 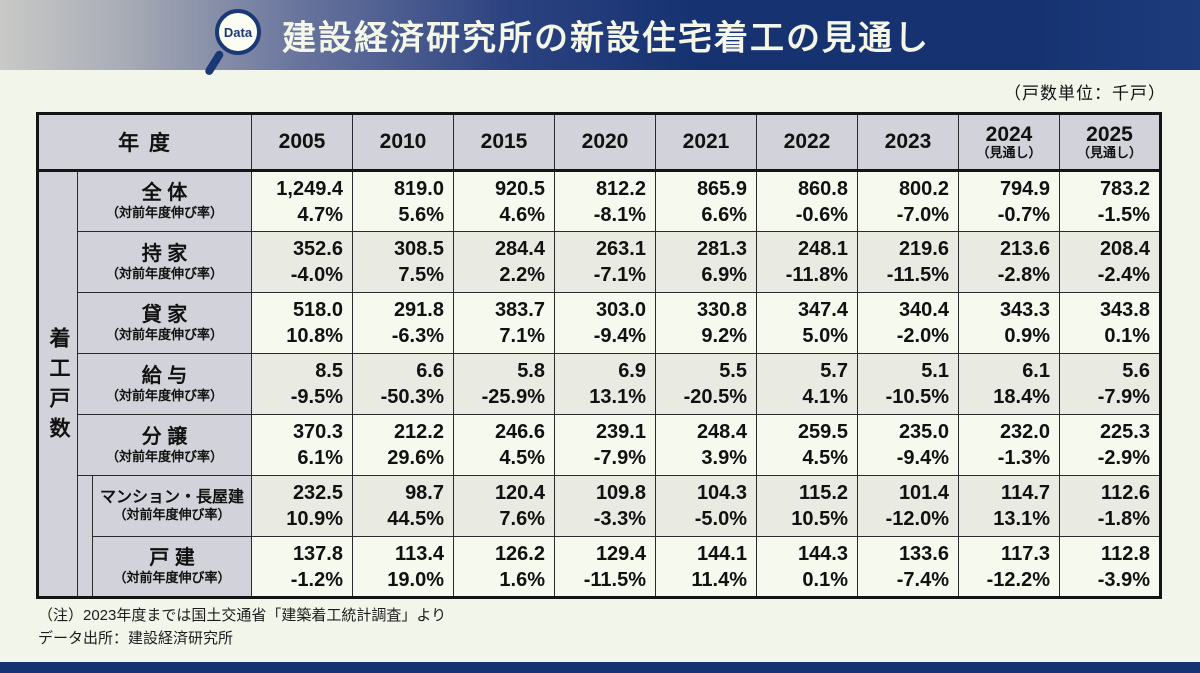 What do you see at coordinates (419, 553) in the screenshot?
I see `starts-value: 113.4` at bounding box center [419, 553].